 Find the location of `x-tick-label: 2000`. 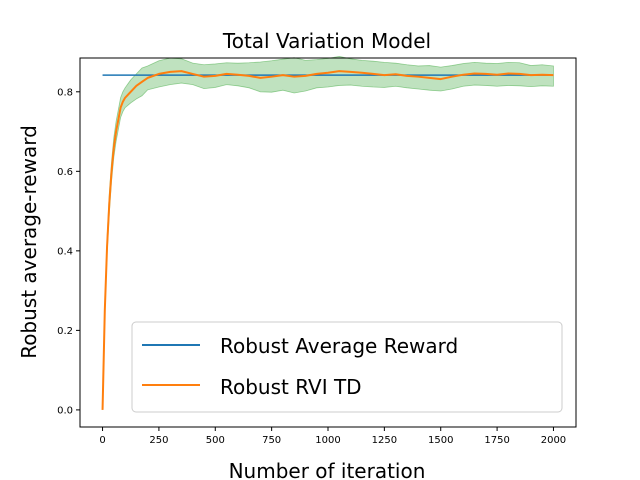

x-tick-label: 2000 is located at coordinates (553, 440).